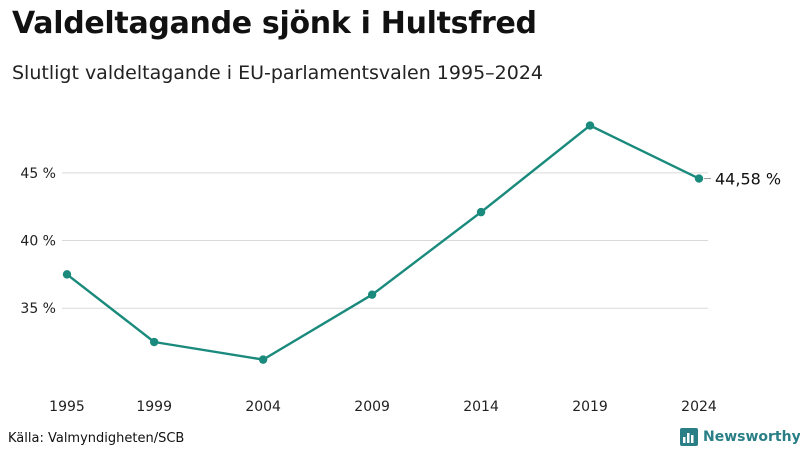 This screenshot has width=800, height=450. What do you see at coordinates (263, 407) in the screenshot?
I see `x-tick-label: 2004` at bounding box center [263, 407].